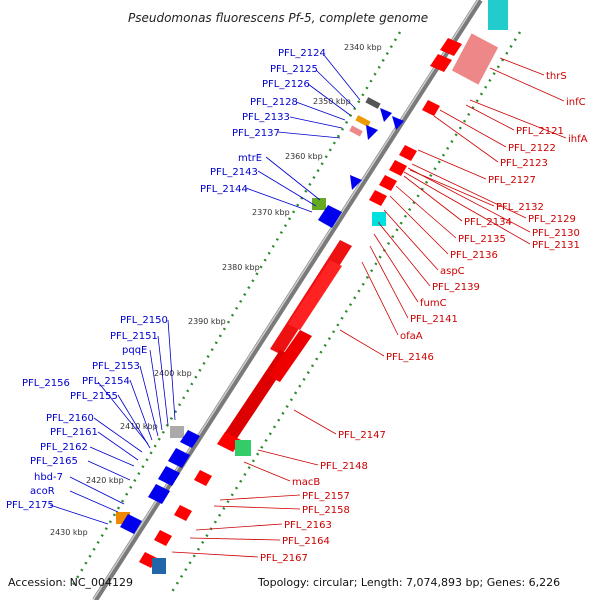 Image resolution: width=600 pixels, height=600 pixels. What do you see at coordinates (139, 426) in the screenshot?
I see `kbp-marker-2410: 2410 kbp` at bounding box center [139, 426].